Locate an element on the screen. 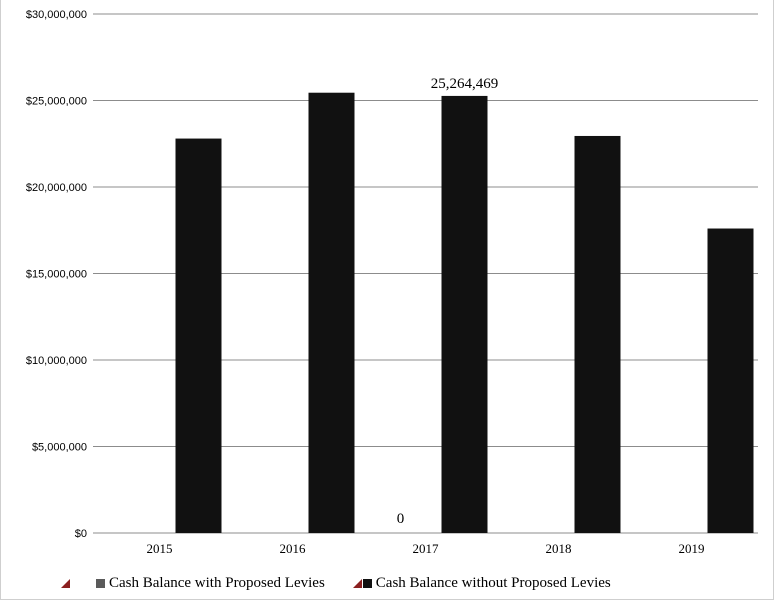  legend-label-without-levies: Cash Balance without Proposed Levies is located at coordinates (493, 582).